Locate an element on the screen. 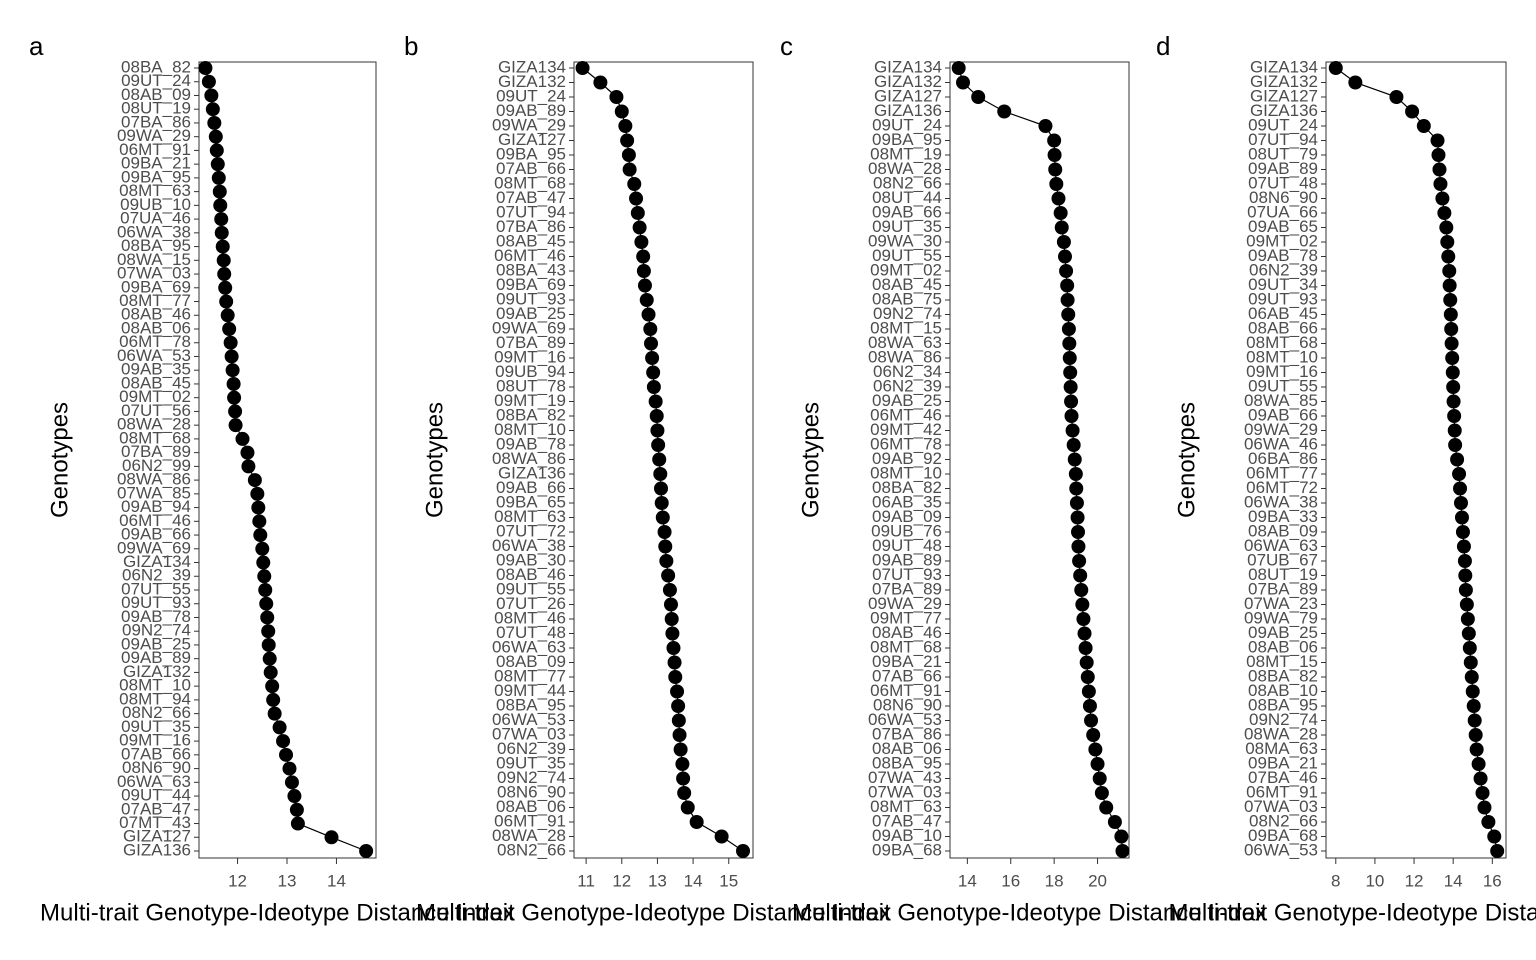 The image size is (1536, 960). y-tick-label: 07BA_46 is located at coordinates (1283, 777).